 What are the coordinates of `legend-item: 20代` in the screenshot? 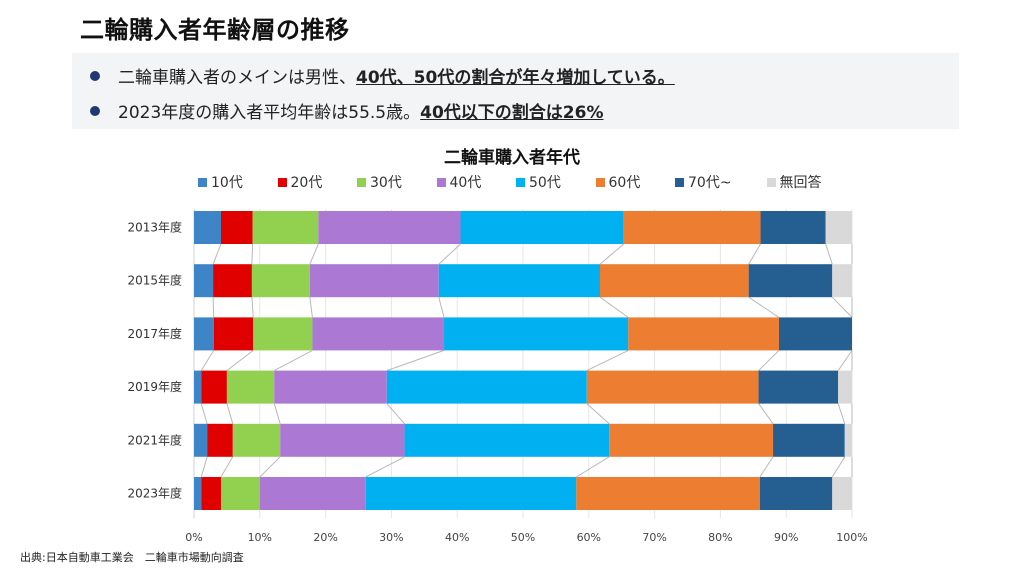 It's located at (300, 182).